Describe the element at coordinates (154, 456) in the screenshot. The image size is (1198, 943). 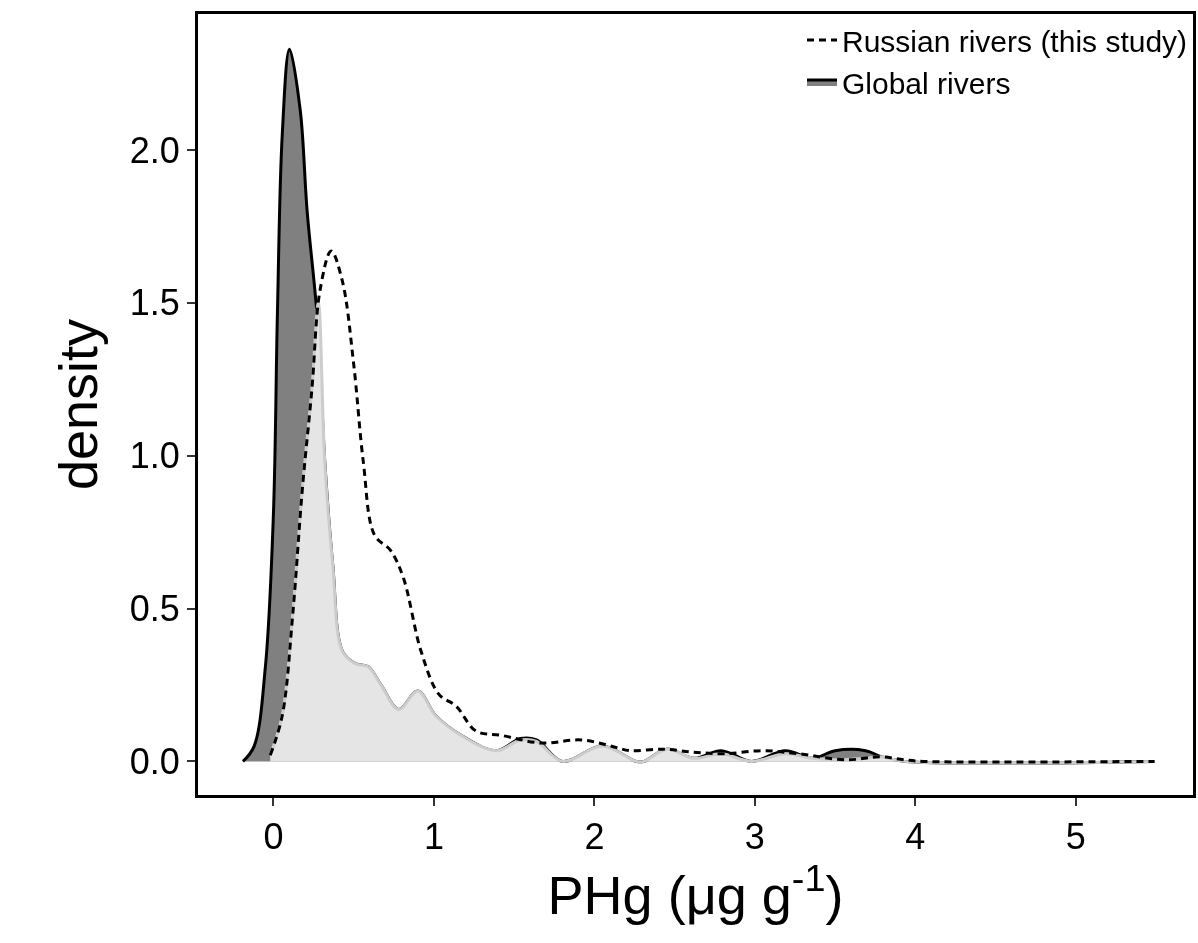
I see `y-tick-label: 1.0` at that location.